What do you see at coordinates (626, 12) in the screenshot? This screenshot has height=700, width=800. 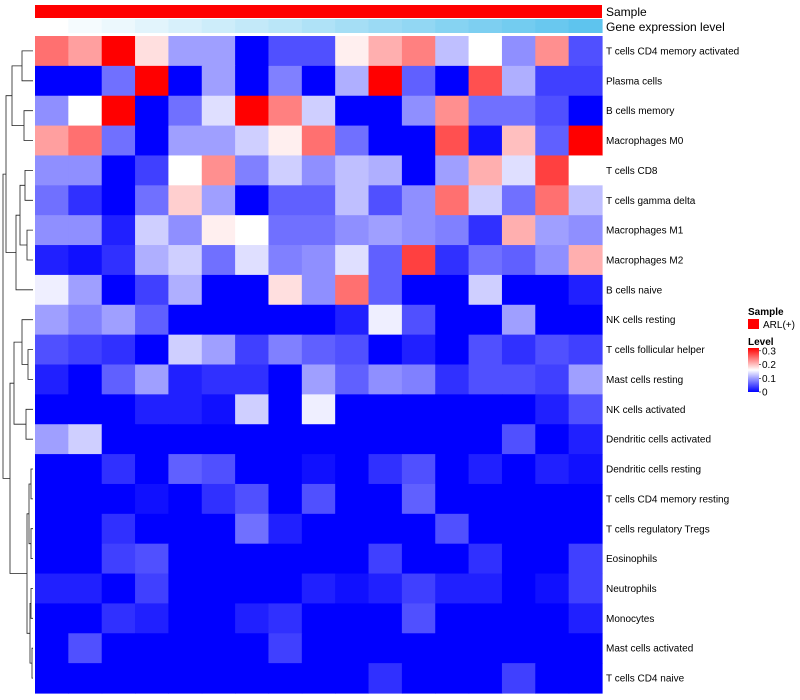 I see `sample-annotation-label: Sample` at bounding box center [626, 12].